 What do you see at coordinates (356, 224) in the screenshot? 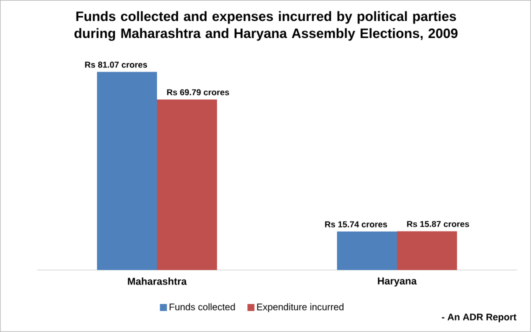
I see `data-label: Rs 15.74 crores` at bounding box center [356, 224].